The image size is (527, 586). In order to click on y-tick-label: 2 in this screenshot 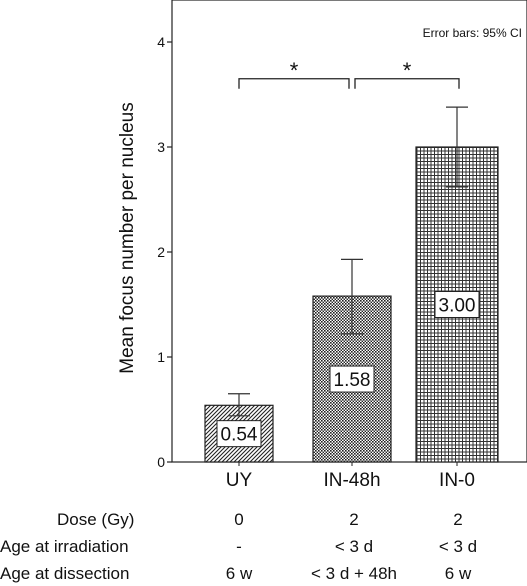, I will do `click(161, 252)`.